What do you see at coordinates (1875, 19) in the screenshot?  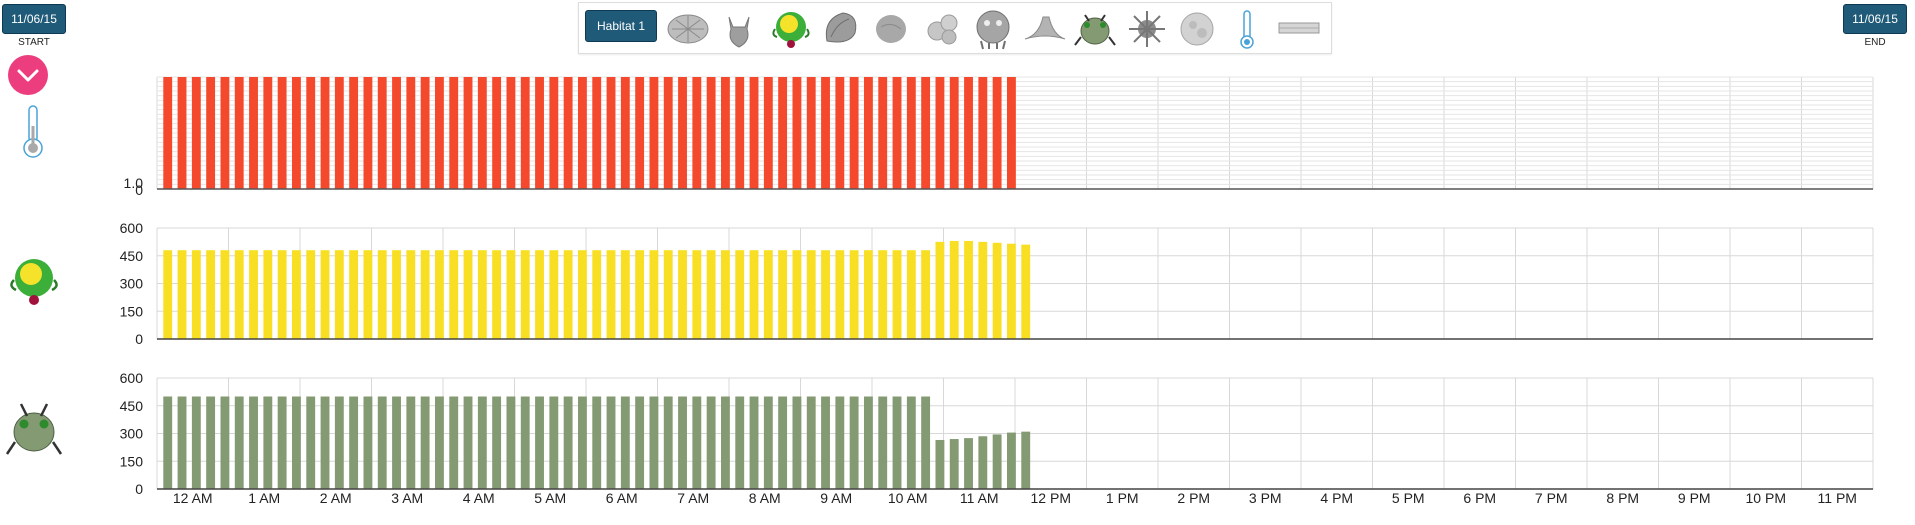 I see `end-date-button: 11/06/15` at bounding box center [1875, 19].